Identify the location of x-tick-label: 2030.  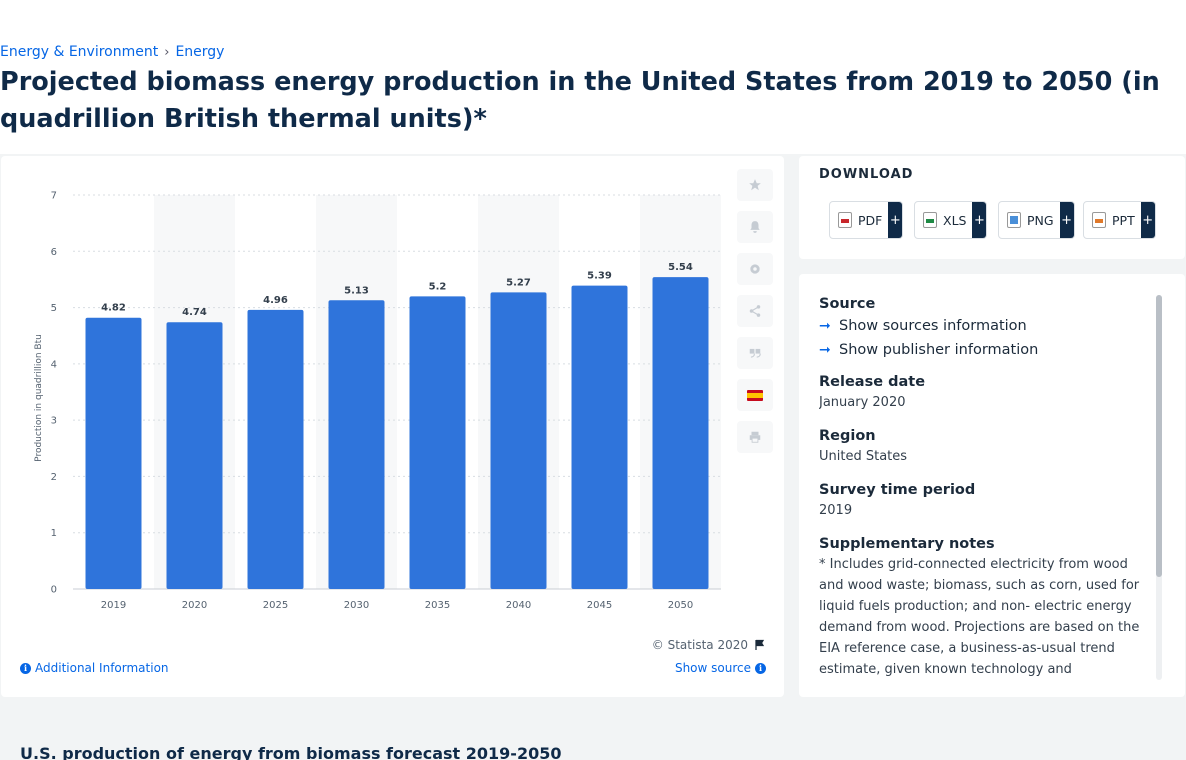
(356, 605).